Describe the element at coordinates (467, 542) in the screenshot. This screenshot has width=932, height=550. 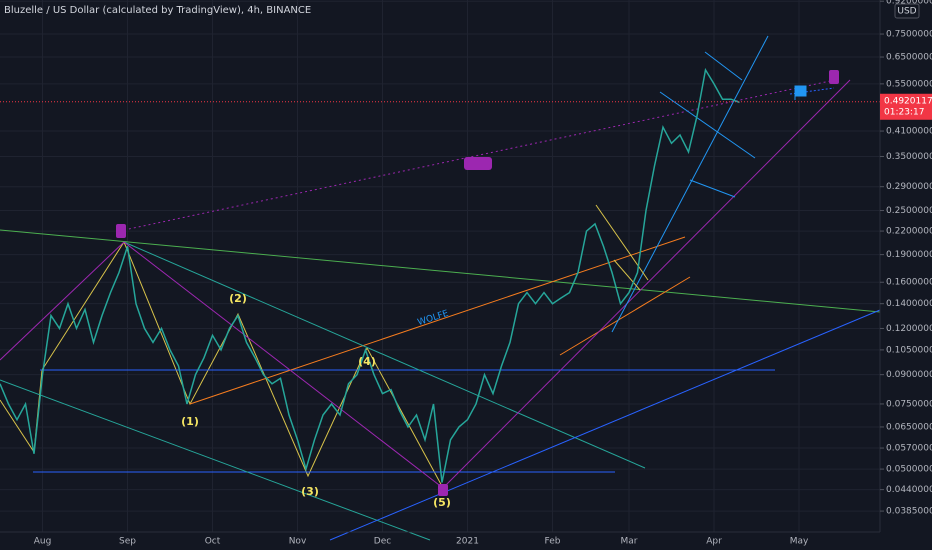
I see `x-tick-label: 2021` at that location.